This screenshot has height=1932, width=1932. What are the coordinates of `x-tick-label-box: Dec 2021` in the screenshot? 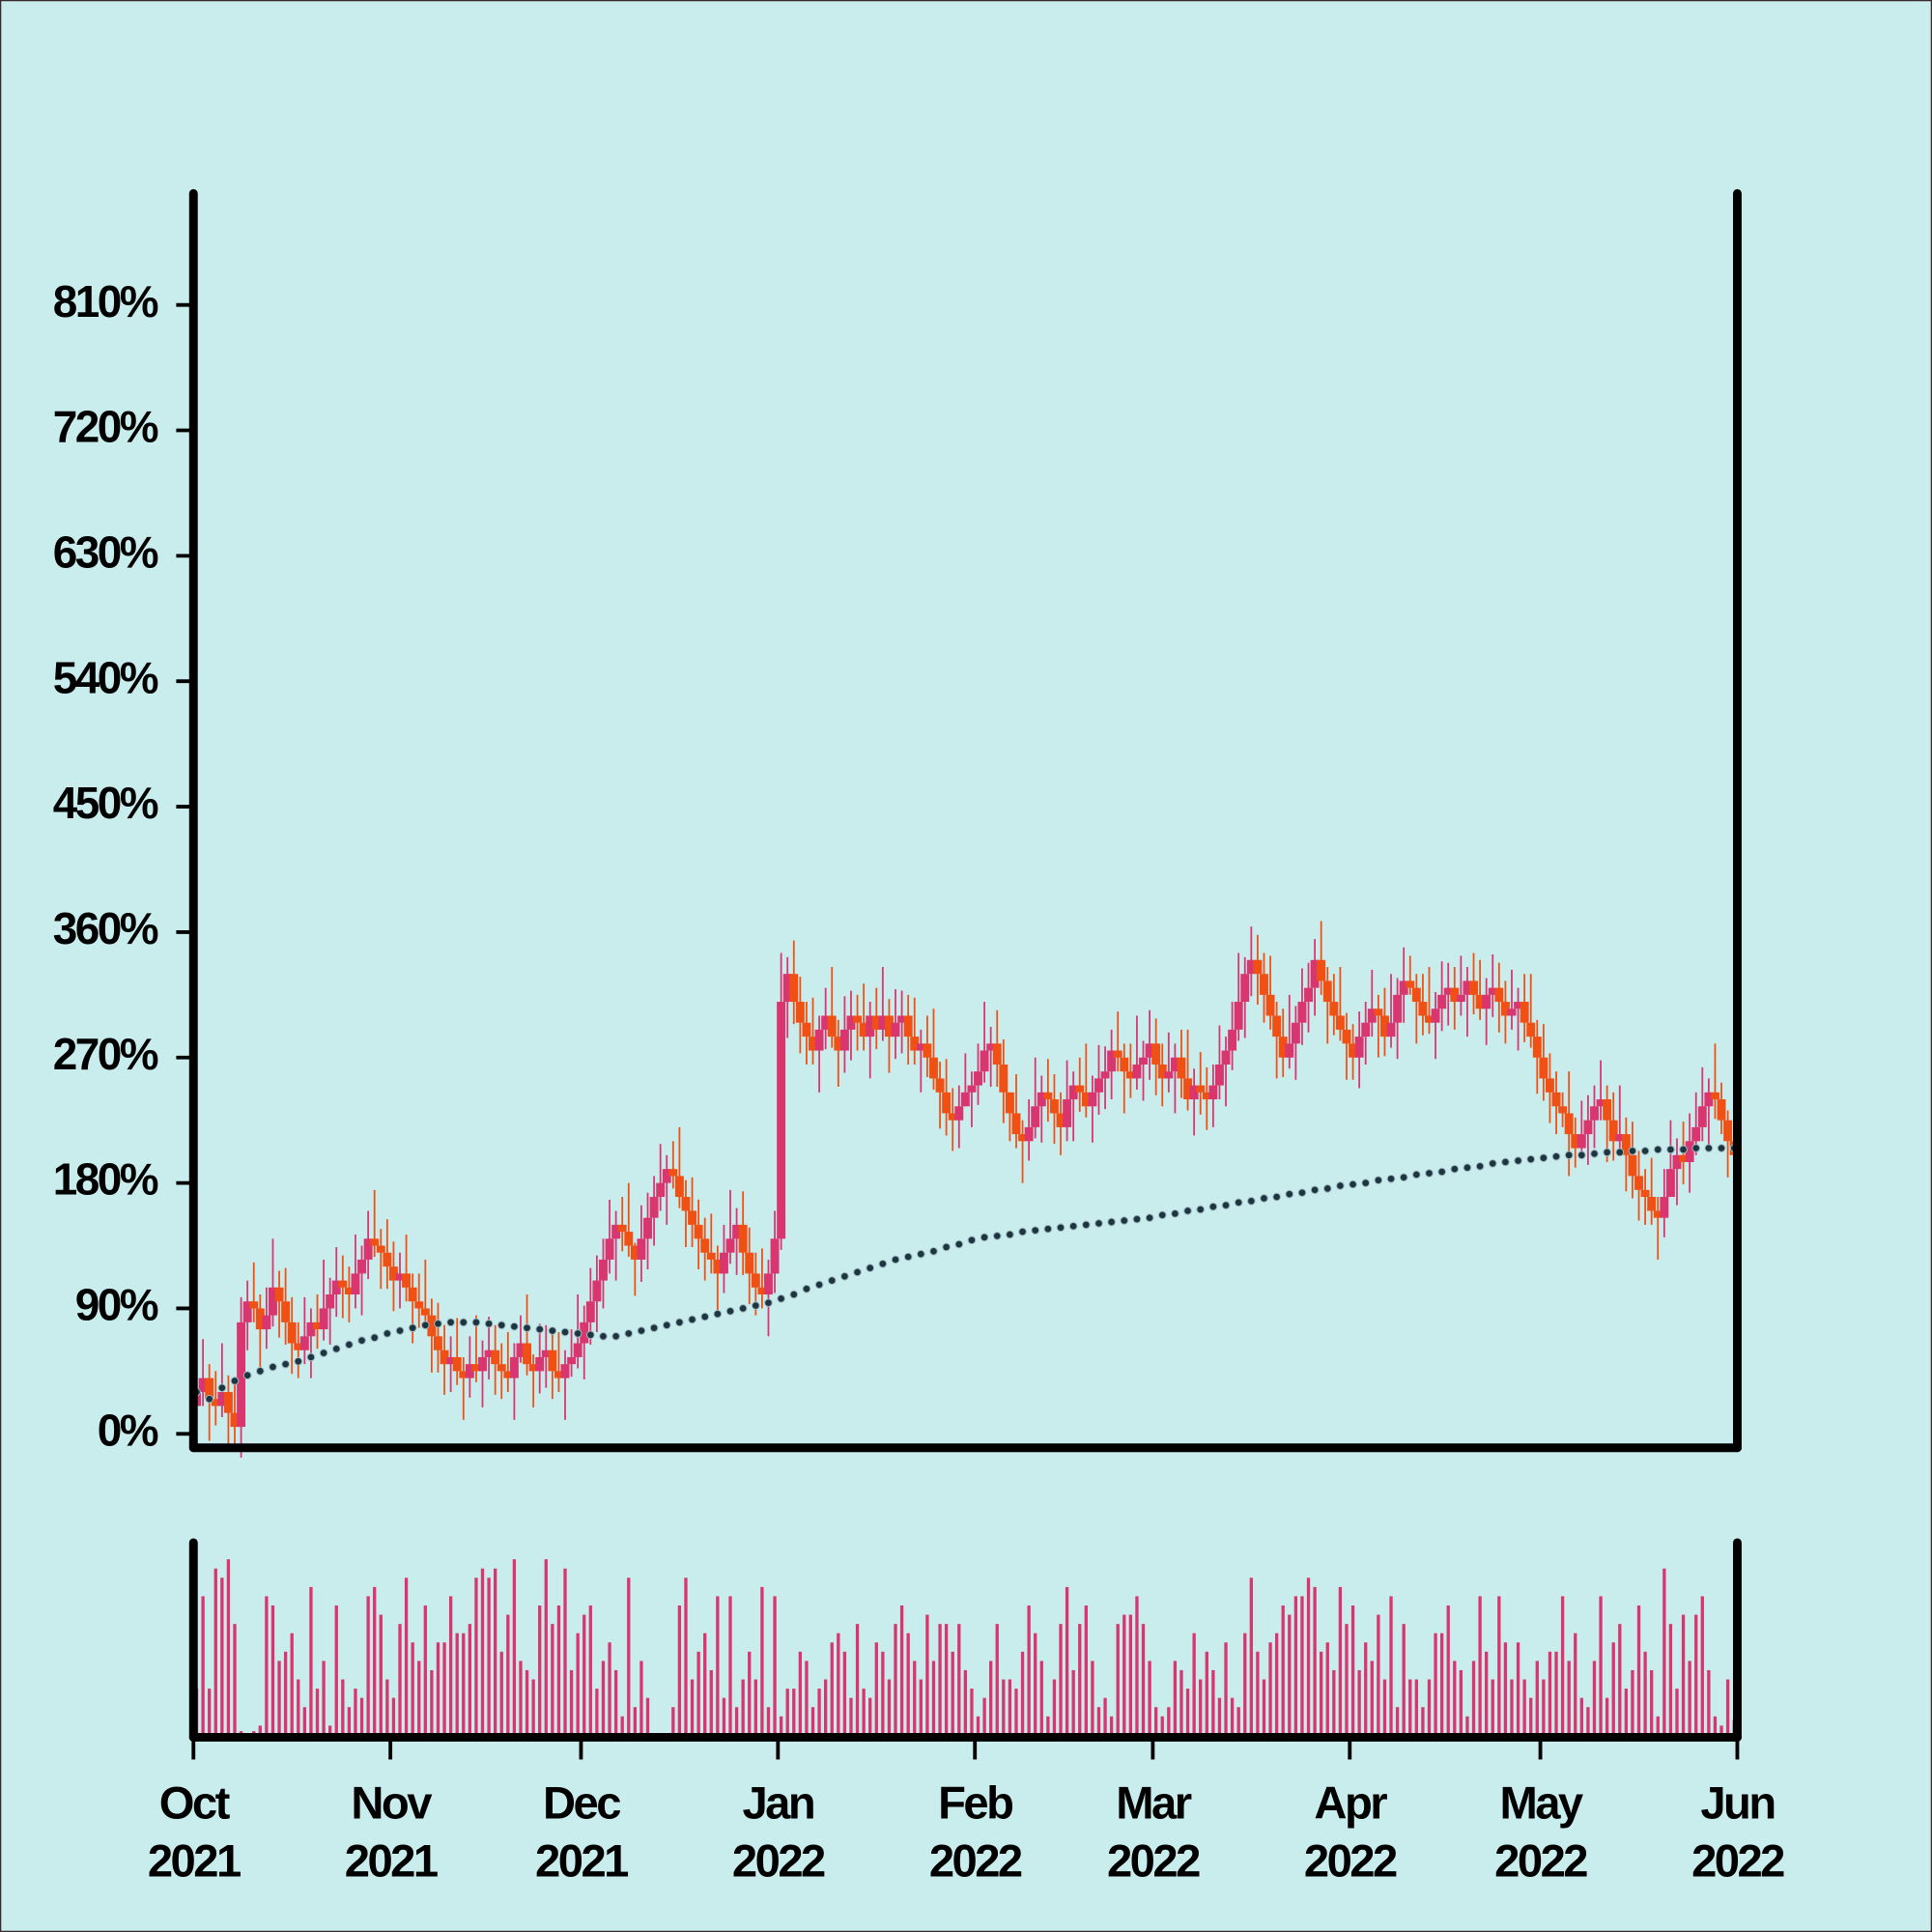 It's located at (582, 1832).